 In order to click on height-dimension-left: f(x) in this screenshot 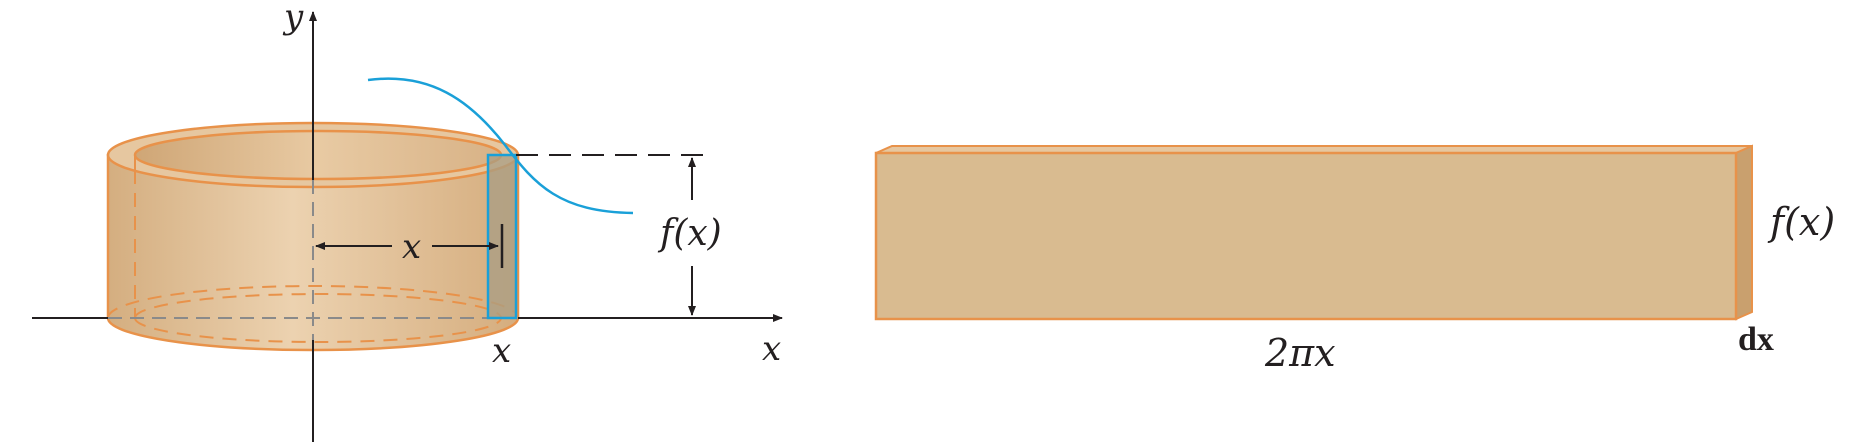, I will do `click(619, 235)`.